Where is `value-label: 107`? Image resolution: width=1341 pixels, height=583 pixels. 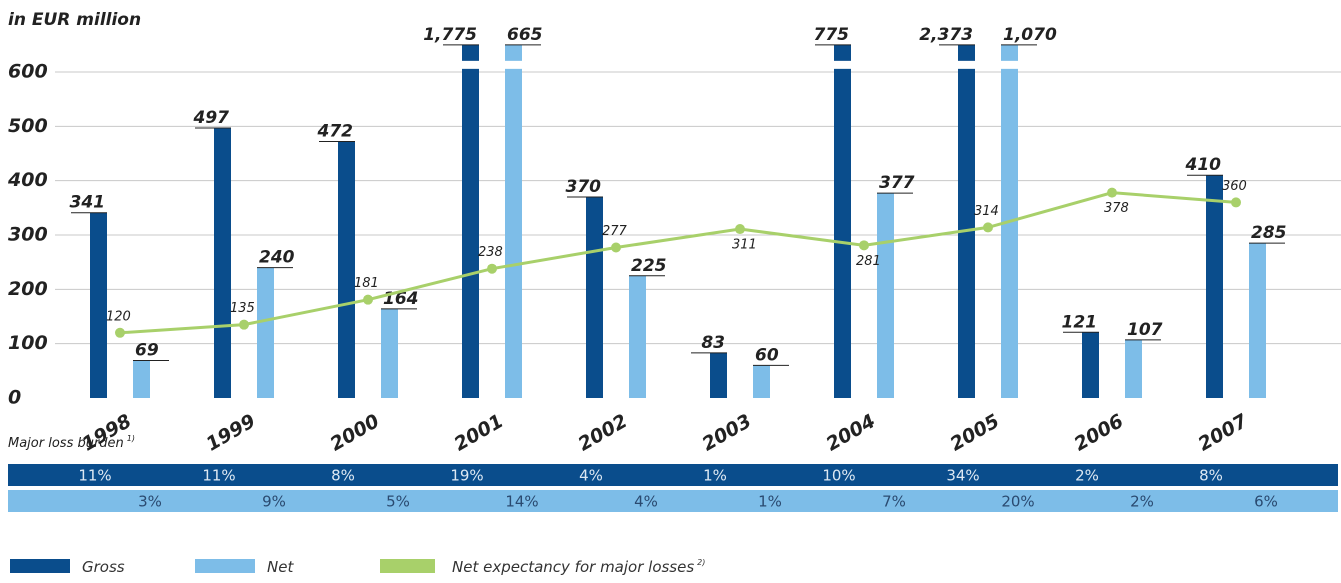
value-label: 107 is located at coordinates (1145, 330).